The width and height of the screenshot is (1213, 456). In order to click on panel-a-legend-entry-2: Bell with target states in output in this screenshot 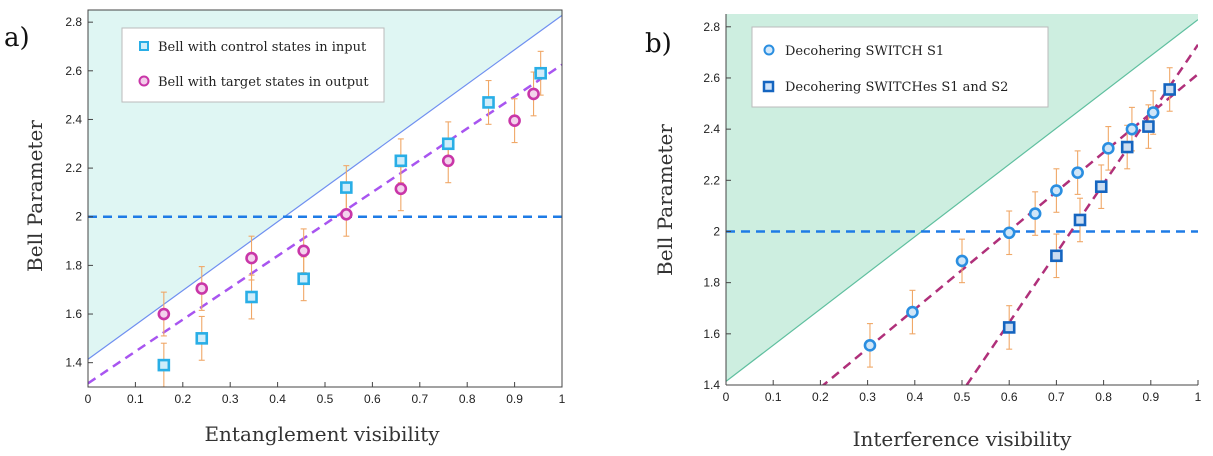, I will do `click(263, 82)`.